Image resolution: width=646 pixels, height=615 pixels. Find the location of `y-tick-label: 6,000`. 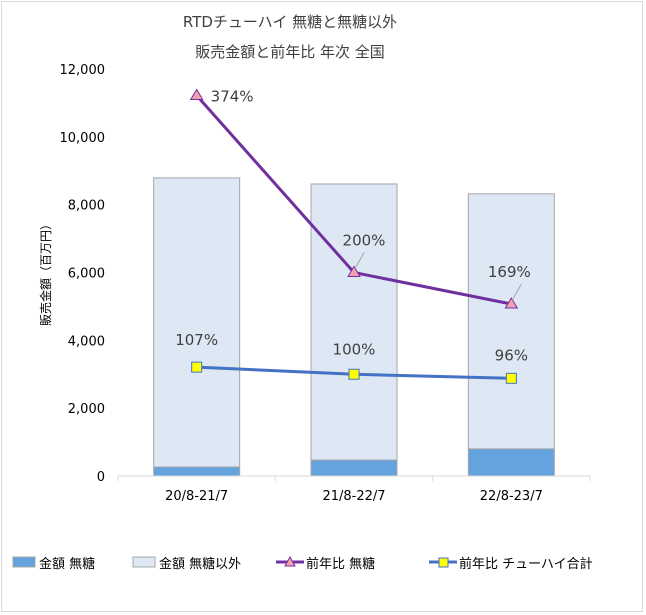

y-tick-label: 6,000 is located at coordinates (86, 274).